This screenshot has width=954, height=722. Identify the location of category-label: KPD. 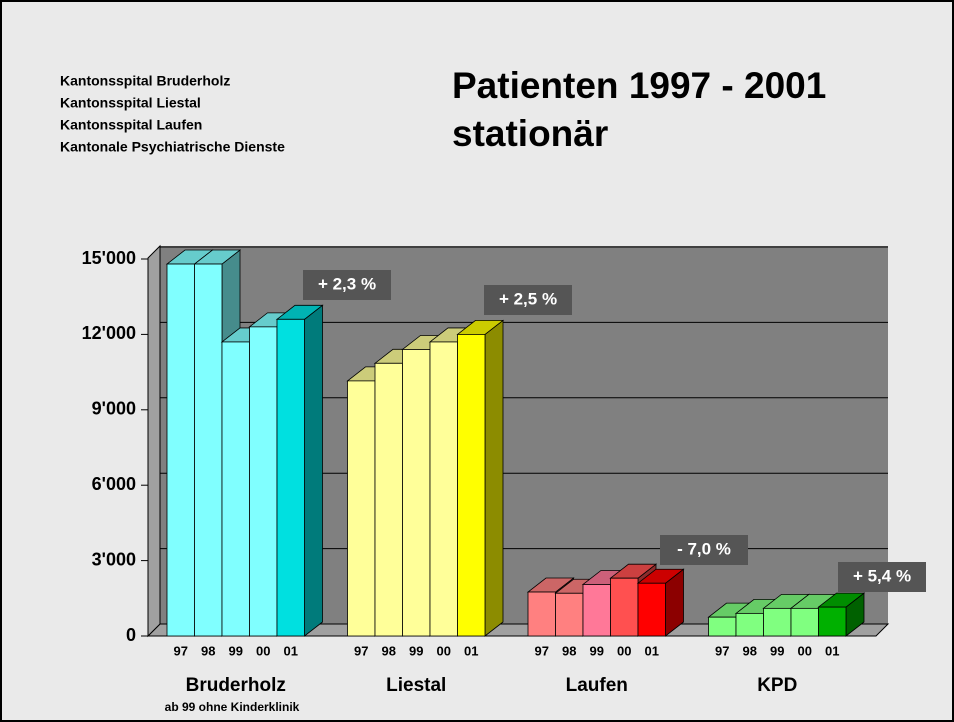
(777, 685).